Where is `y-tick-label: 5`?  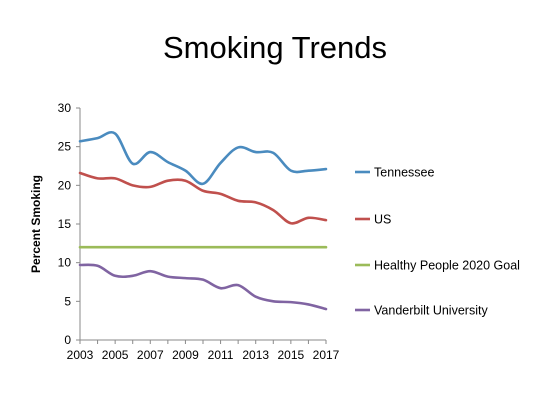
y-tick-label: 5 is located at coordinates (67, 301).